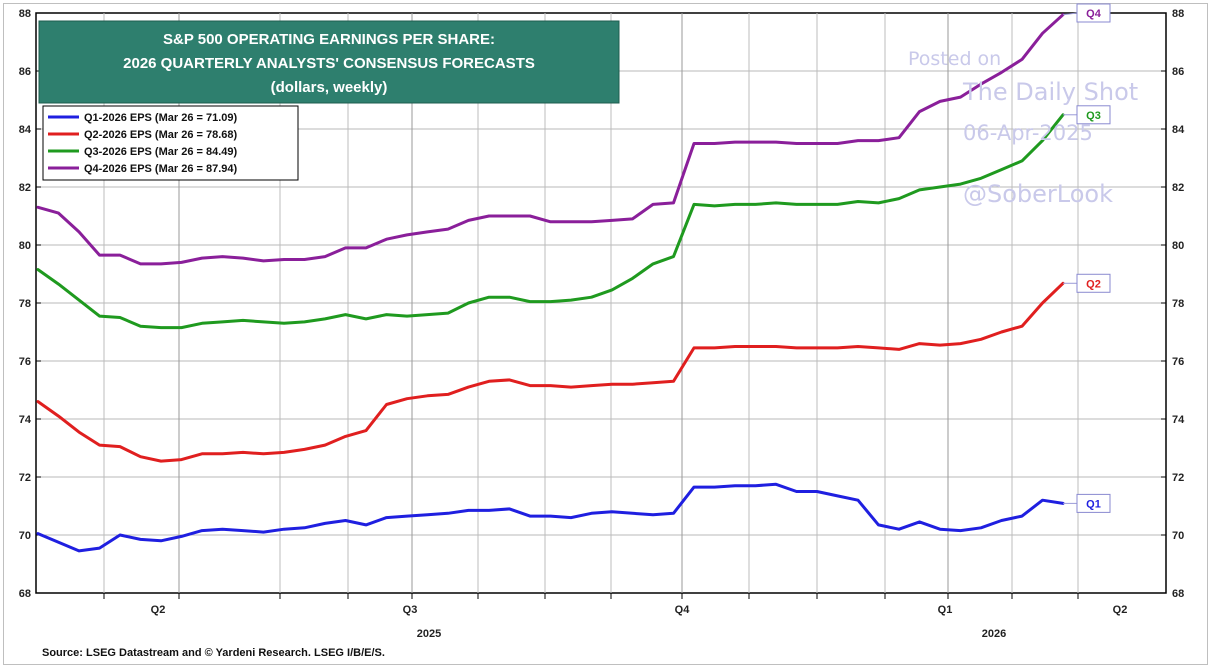 The image size is (1211, 668). What do you see at coordinates (25, 14) in the screenshot?
I see `y-tick-label-left: 88` at bounding box center [25, 14].